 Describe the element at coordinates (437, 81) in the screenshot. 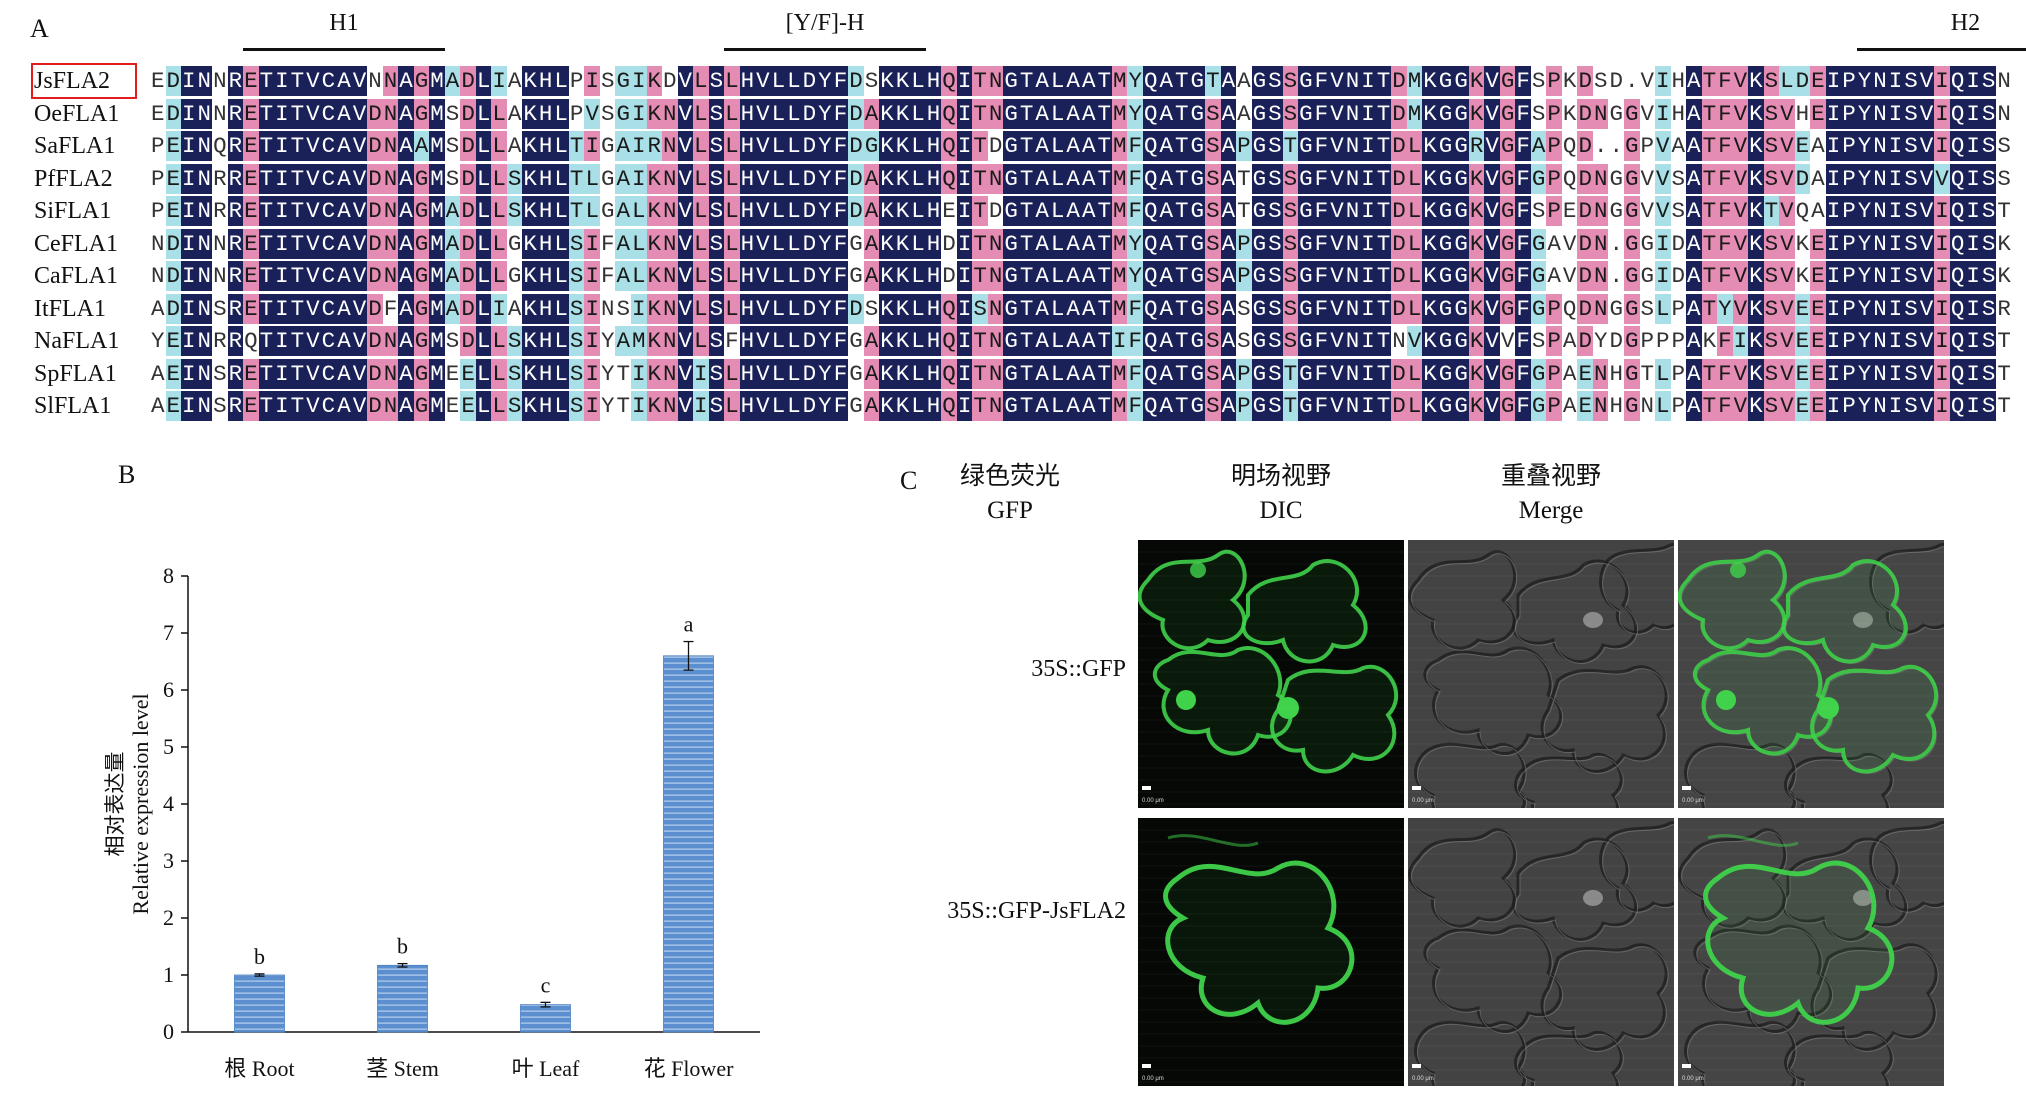

I see `residue: M` at that location.